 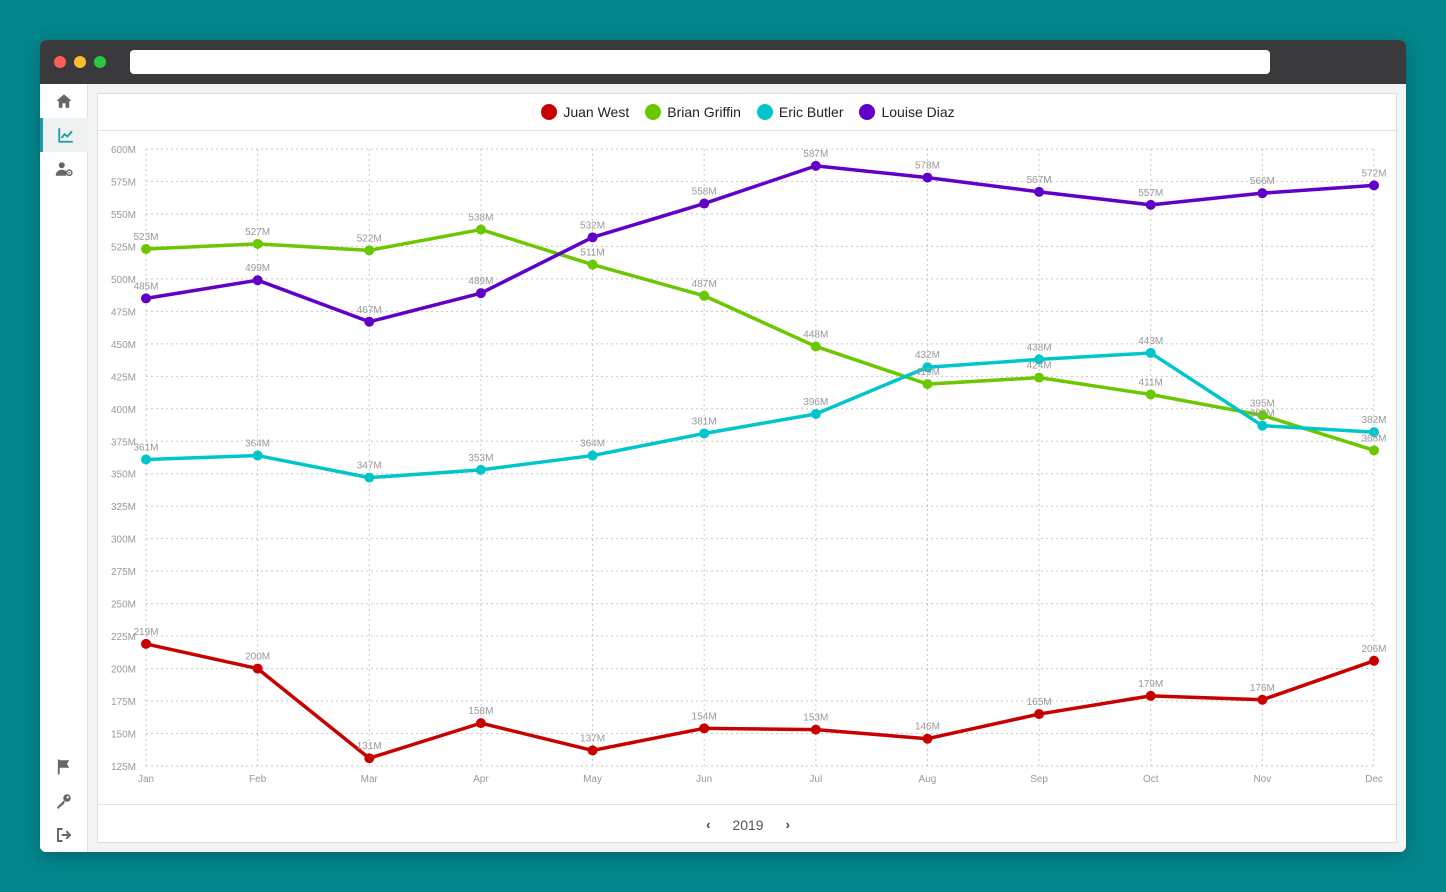 What do you see at coordinates (60, 62) in the screenshot?
I see `close-window-button` at bounding box center [60, 62].